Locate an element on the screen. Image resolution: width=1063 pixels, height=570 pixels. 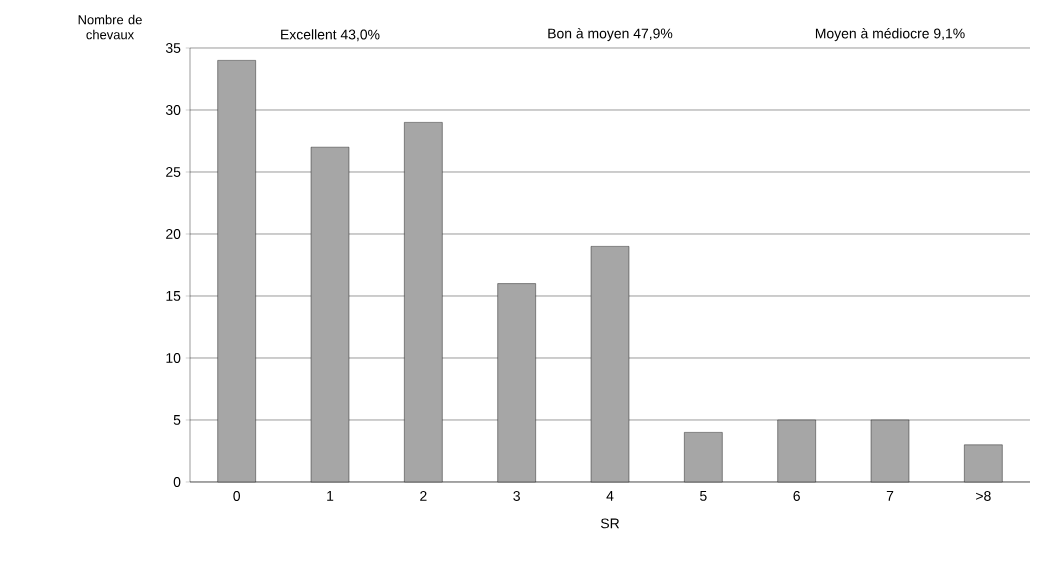
text: Bon à moyen 47,9% is located at coordinates (610, 34).